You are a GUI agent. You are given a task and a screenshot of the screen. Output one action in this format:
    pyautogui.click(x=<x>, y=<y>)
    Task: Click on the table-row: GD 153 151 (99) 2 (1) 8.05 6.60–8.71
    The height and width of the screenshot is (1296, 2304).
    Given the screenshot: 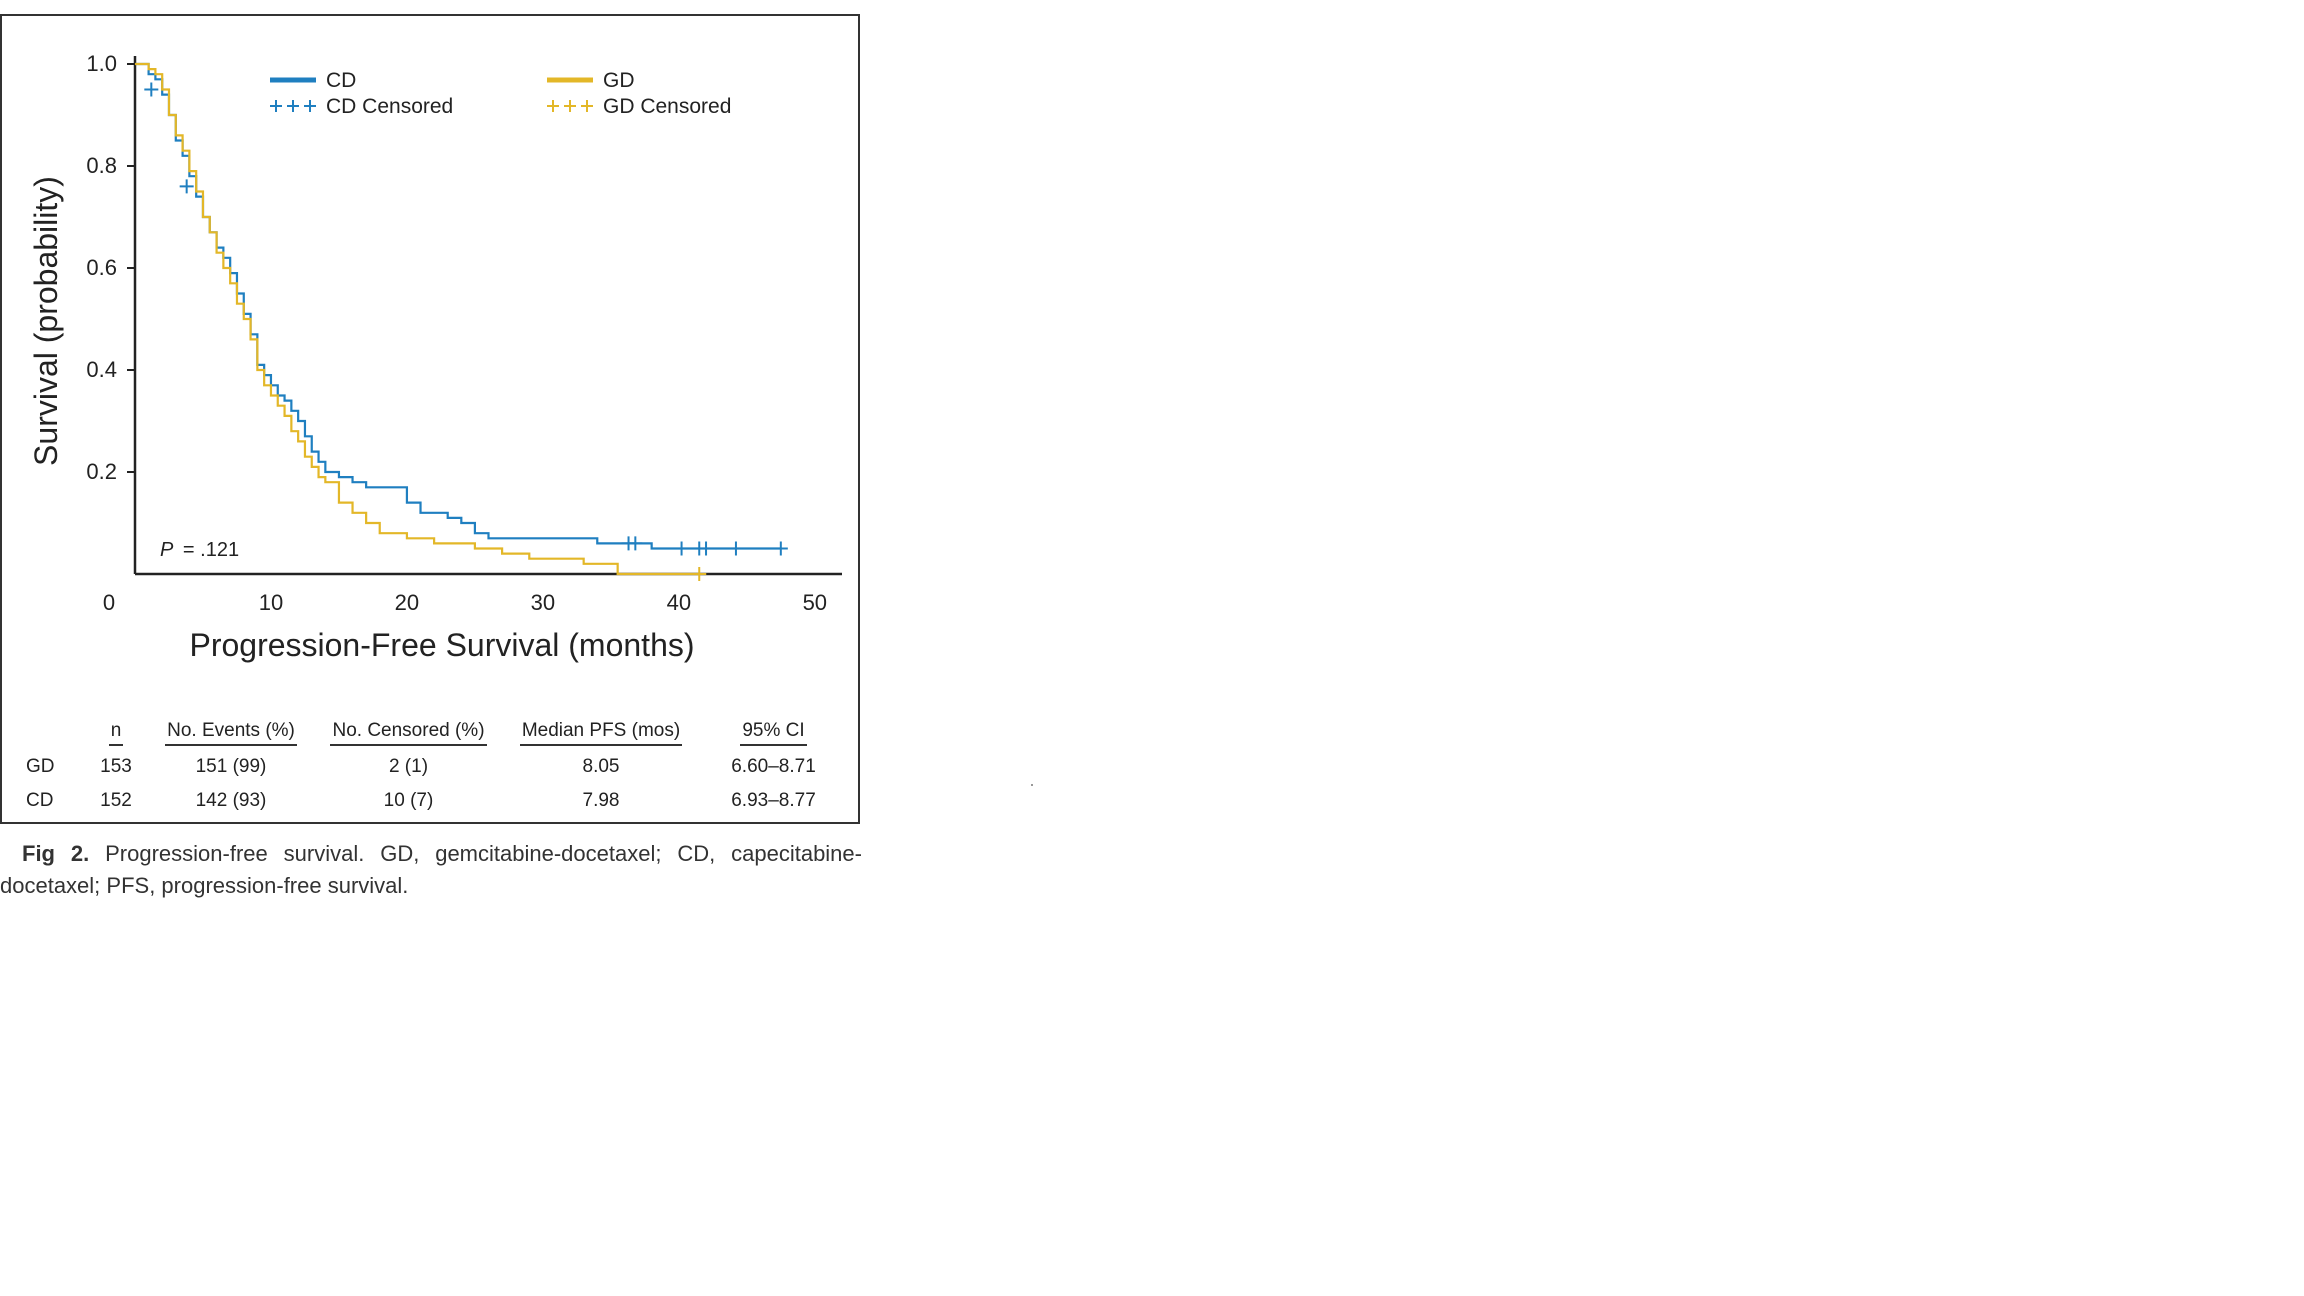 What is the action you would take?
    pyautogui.click(x=431, y=767)
    